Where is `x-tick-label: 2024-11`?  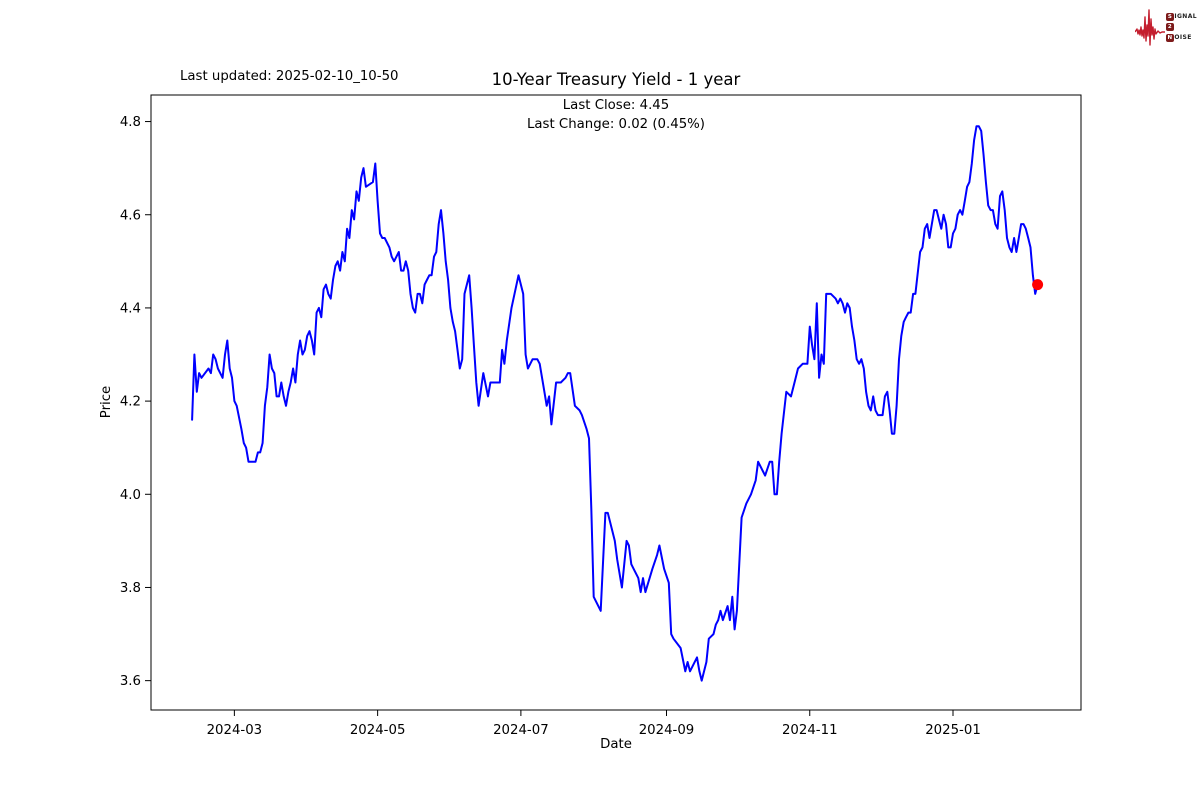 x-tick-label: 2024-11 is located at coordinates (810, 730).